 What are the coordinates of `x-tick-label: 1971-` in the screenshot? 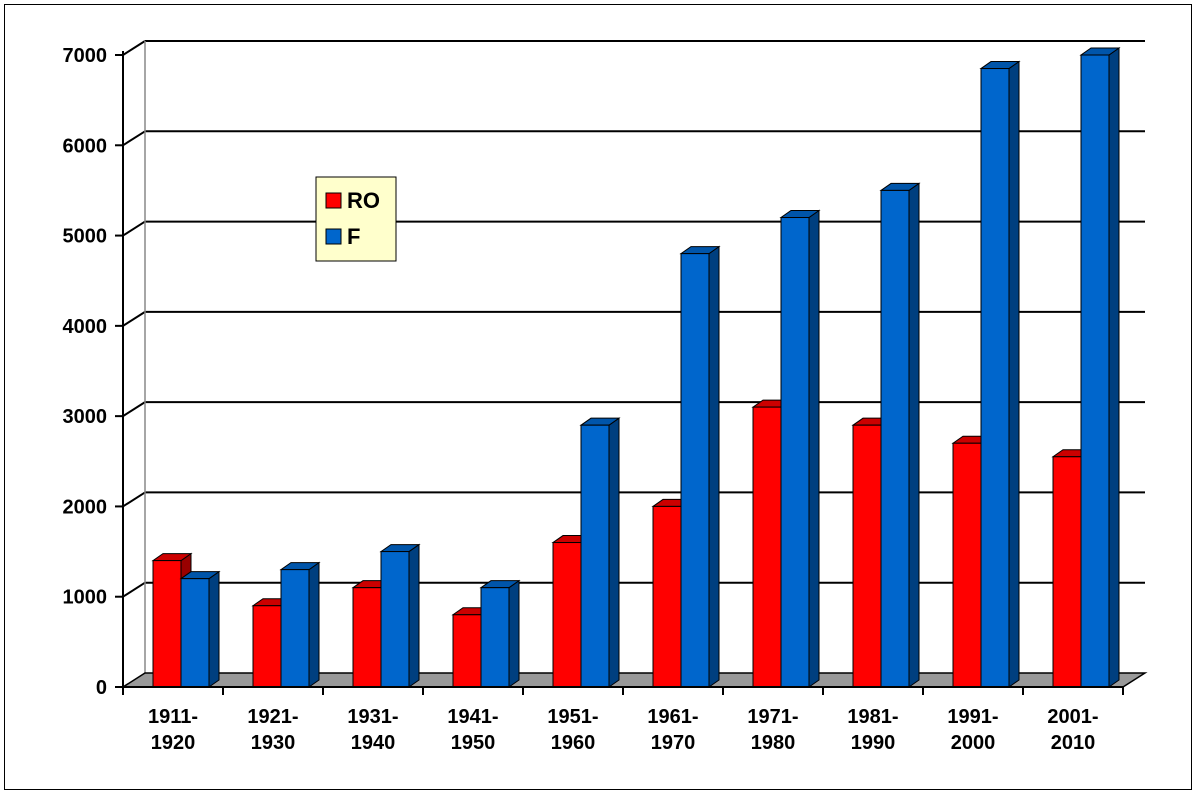 It's located at (772, 717).